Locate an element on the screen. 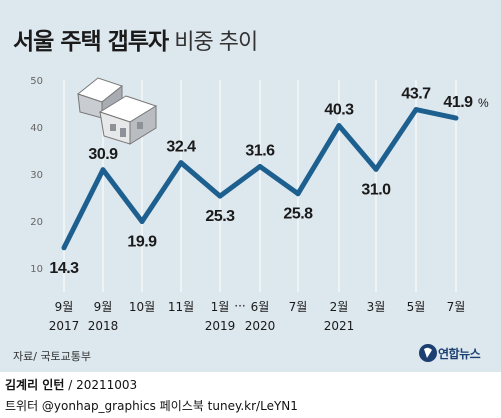 The image size is (501, 418). data-label: 31.0 is located at coordinates (376, 189).